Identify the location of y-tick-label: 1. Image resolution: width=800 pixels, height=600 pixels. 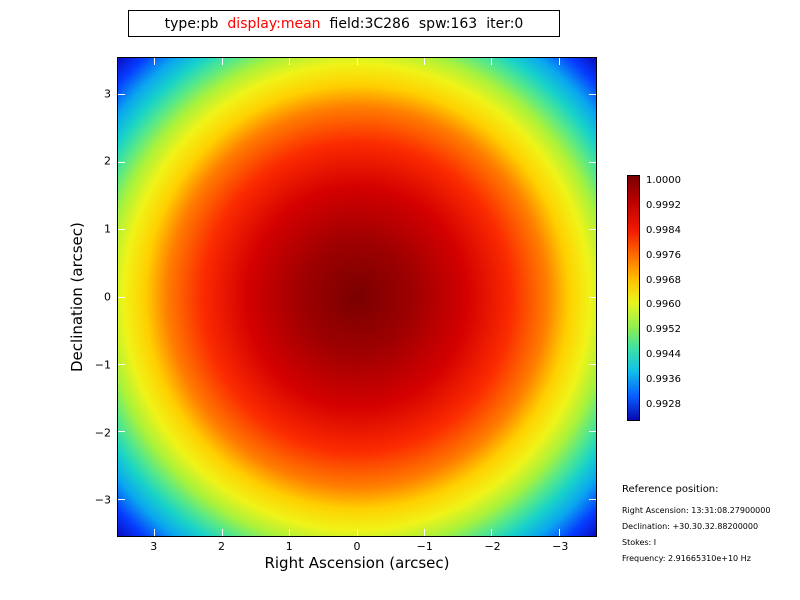
(107, 229).